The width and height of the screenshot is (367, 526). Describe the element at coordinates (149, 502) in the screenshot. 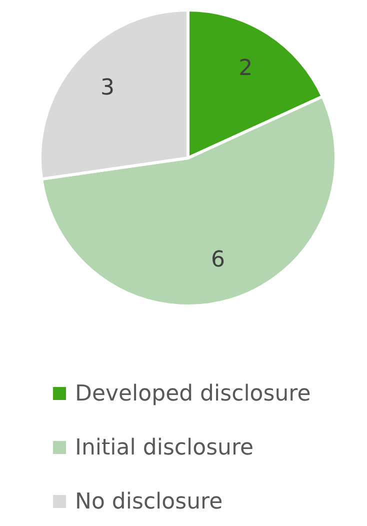

I see `legend-label: No disclosure` at that location.